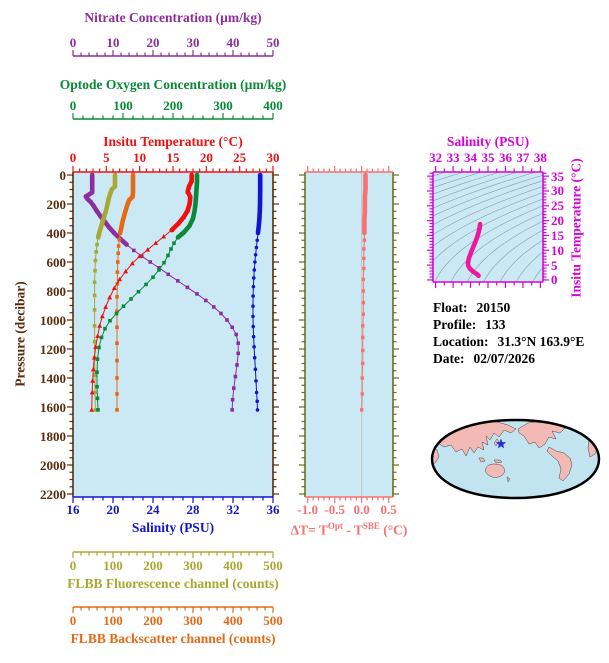 The height and width of the screenshot is (663, 609). Describe the element at coordinates (173, 141) in the screenshot. I see `temperature-axis-title: Insitu Temperature (°C)` at that location.